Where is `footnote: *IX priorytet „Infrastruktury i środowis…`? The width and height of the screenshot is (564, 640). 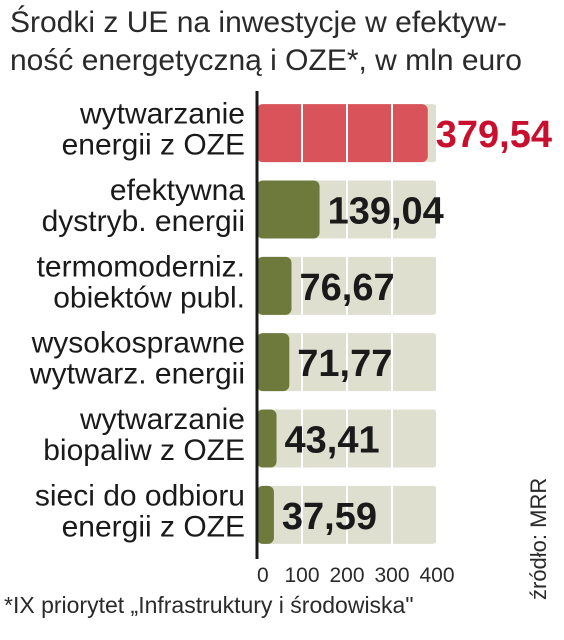
footnote: *IX priorytet „Infrastruktury i środowis… is located at coordinates (209, 605).